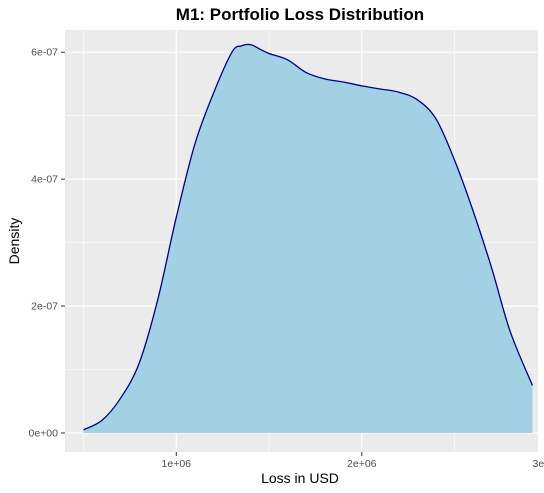 The image size is (544, 493). What do you see at coordinates (44, 53) in the screenshot?
I see `y-tick-label: 6e-07` at bounding box center [44, 53].